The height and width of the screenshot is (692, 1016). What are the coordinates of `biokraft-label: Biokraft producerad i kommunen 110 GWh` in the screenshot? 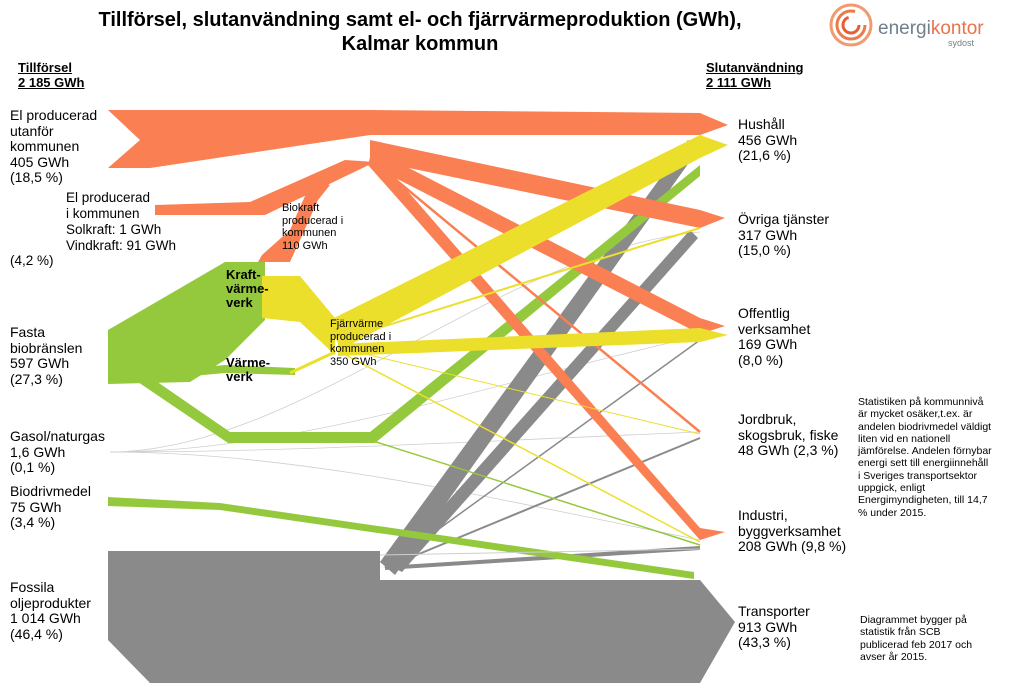 It's located at (312, 227).